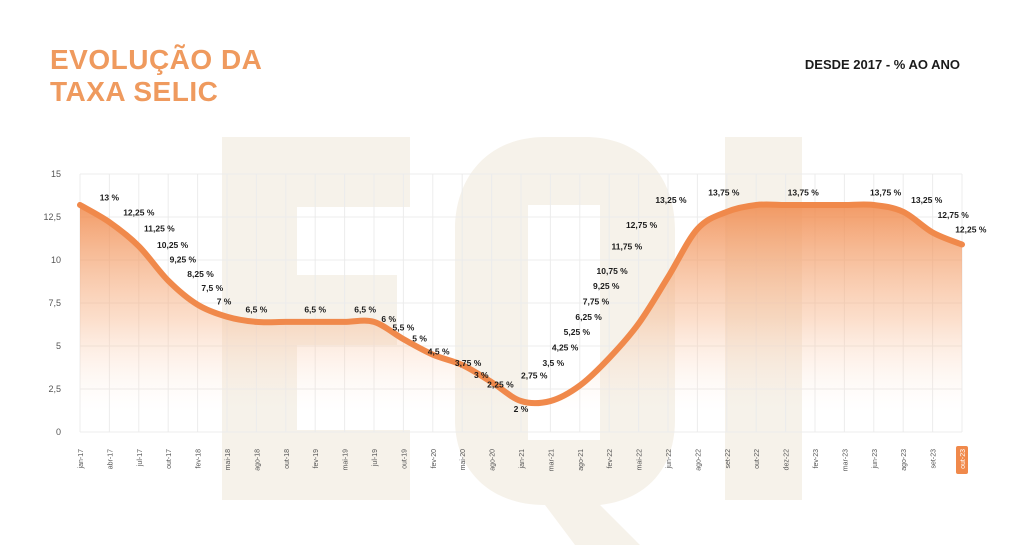 This screenshot has width=1024, height=553. What do you see at coordinates (500, 384) in the screenshot?
I see `data-label: 2,25 %` at bounding box center [500, 384].